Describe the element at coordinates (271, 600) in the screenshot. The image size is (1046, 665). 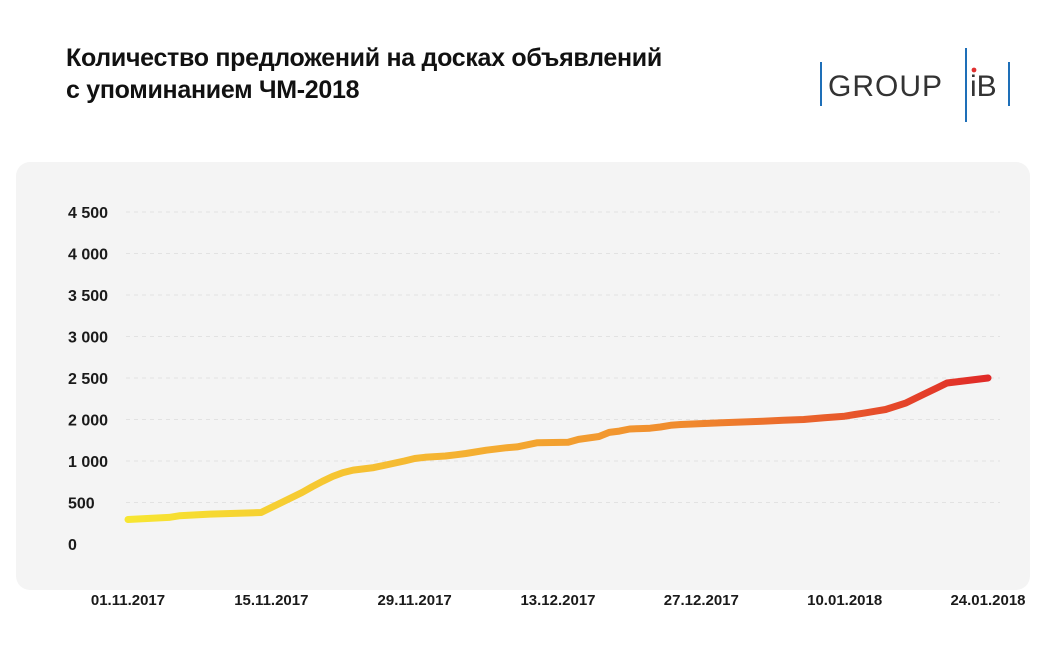
I see `x-tick-label: 15.11.2017` at that location.